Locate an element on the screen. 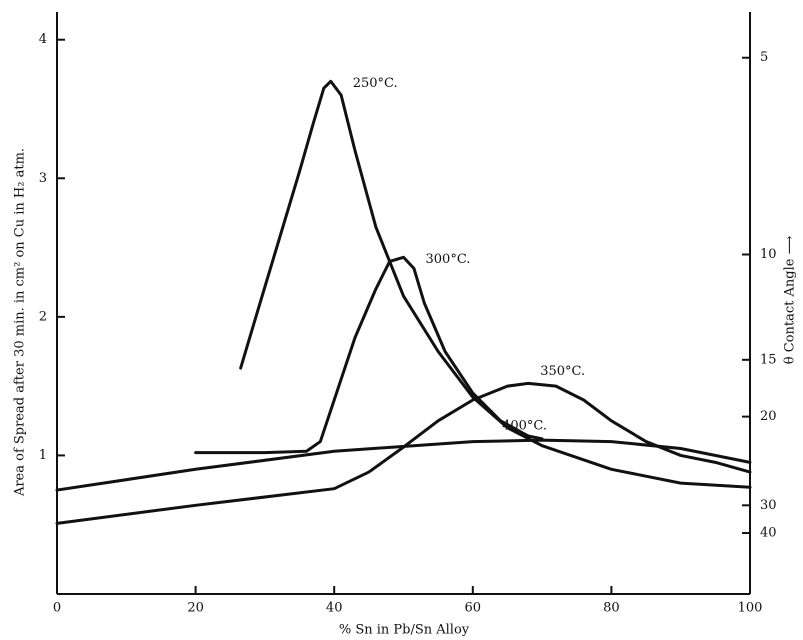 The image size is (803, 640). x-axis-label: % Sn in Pb/Sn Alloy is located at coordinates (404, 630).